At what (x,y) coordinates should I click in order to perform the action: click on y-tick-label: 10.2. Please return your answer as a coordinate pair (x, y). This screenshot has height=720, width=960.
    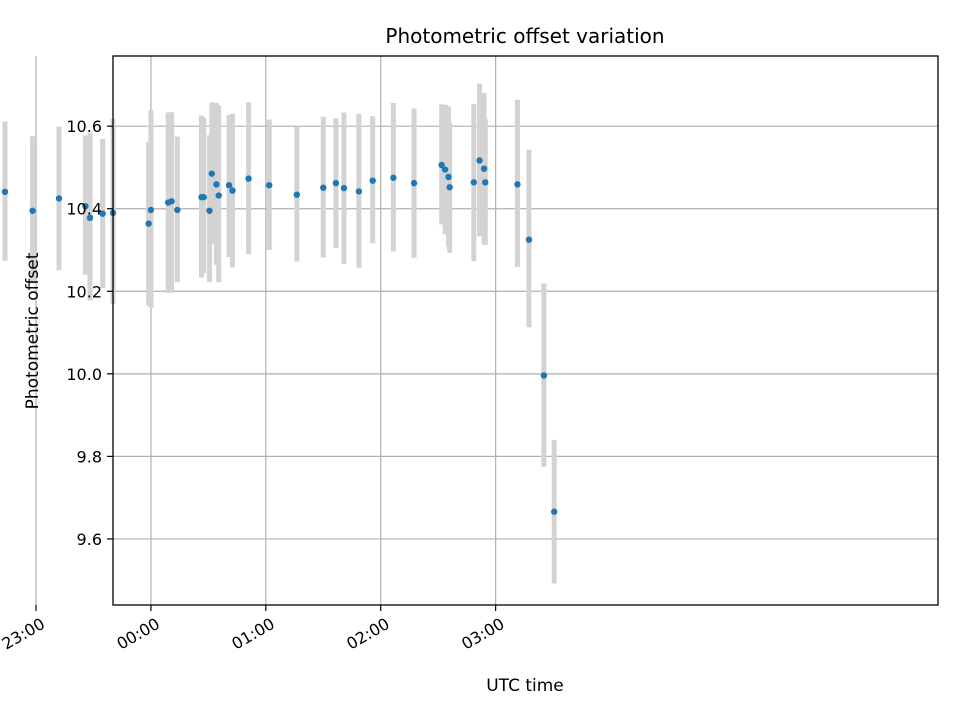
    Looking at the image, I should click on (84, 291).